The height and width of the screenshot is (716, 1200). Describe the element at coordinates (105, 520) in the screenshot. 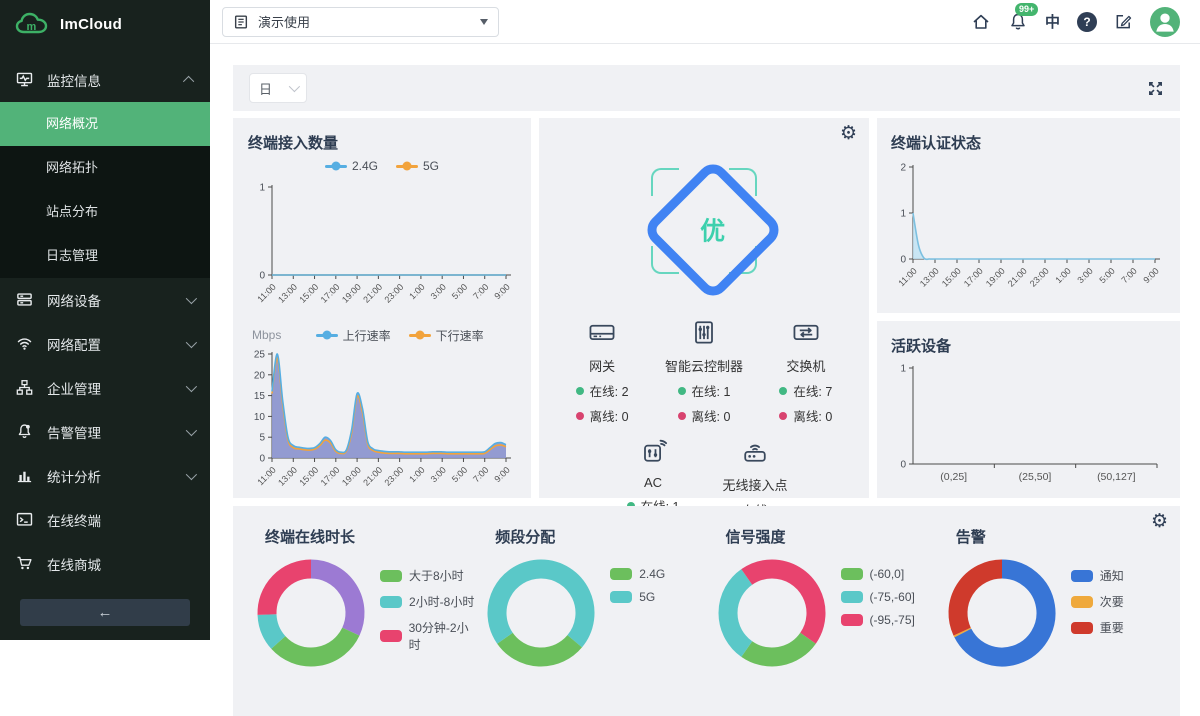

I see `sidebar-item-在线终端: 在线终端` at that location.